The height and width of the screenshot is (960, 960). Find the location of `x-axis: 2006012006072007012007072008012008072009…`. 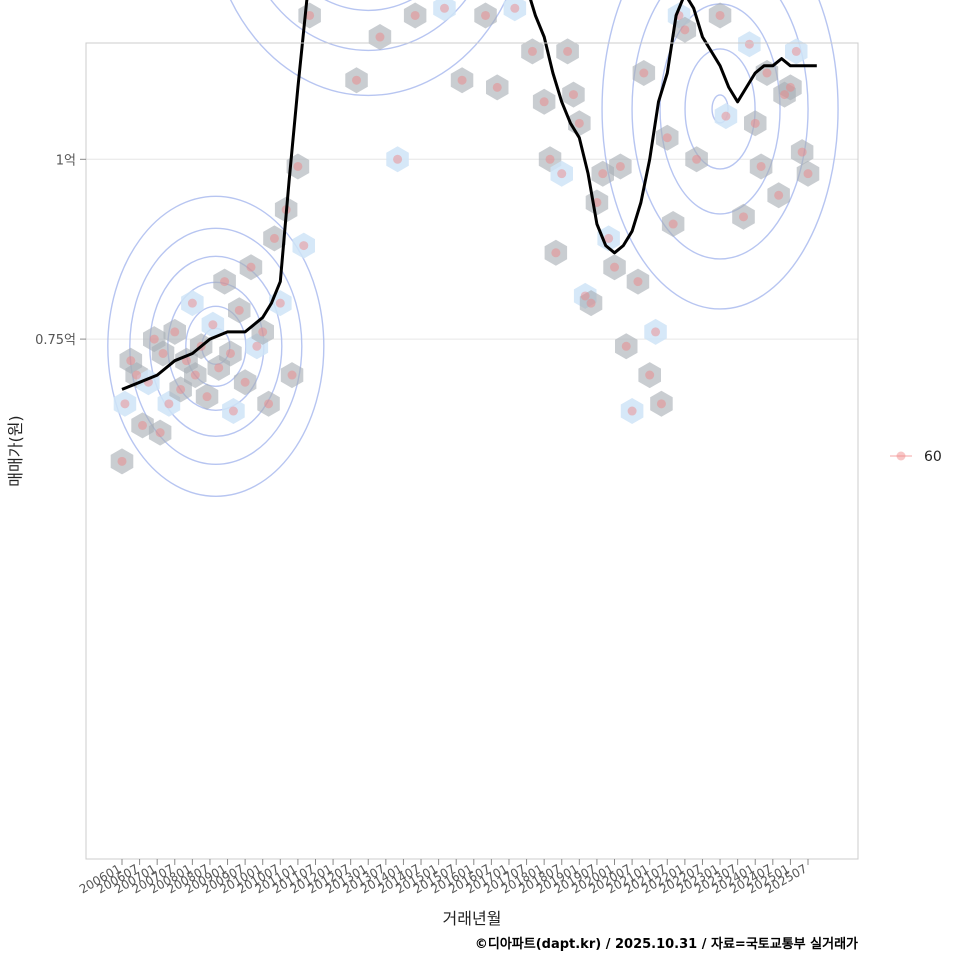

x-axis: 2006012006072007012007072008012008072009… is located at coordinates (443, 878).